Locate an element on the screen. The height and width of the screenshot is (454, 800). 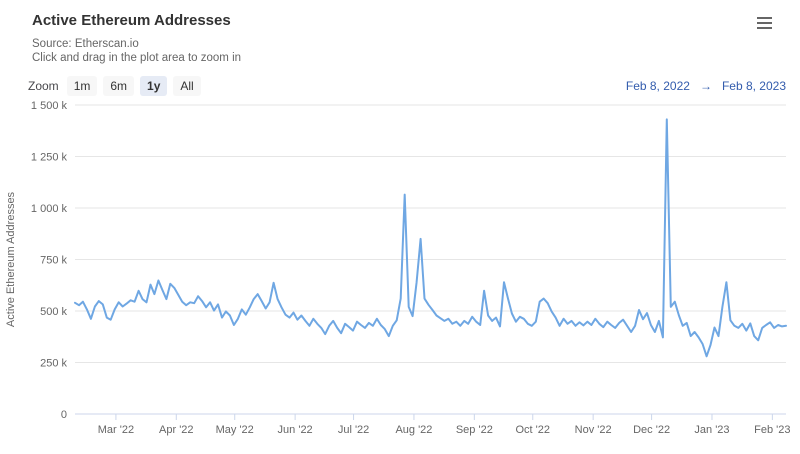
y-axis-tick-label: 750 k is located at coordinates (53, 261).